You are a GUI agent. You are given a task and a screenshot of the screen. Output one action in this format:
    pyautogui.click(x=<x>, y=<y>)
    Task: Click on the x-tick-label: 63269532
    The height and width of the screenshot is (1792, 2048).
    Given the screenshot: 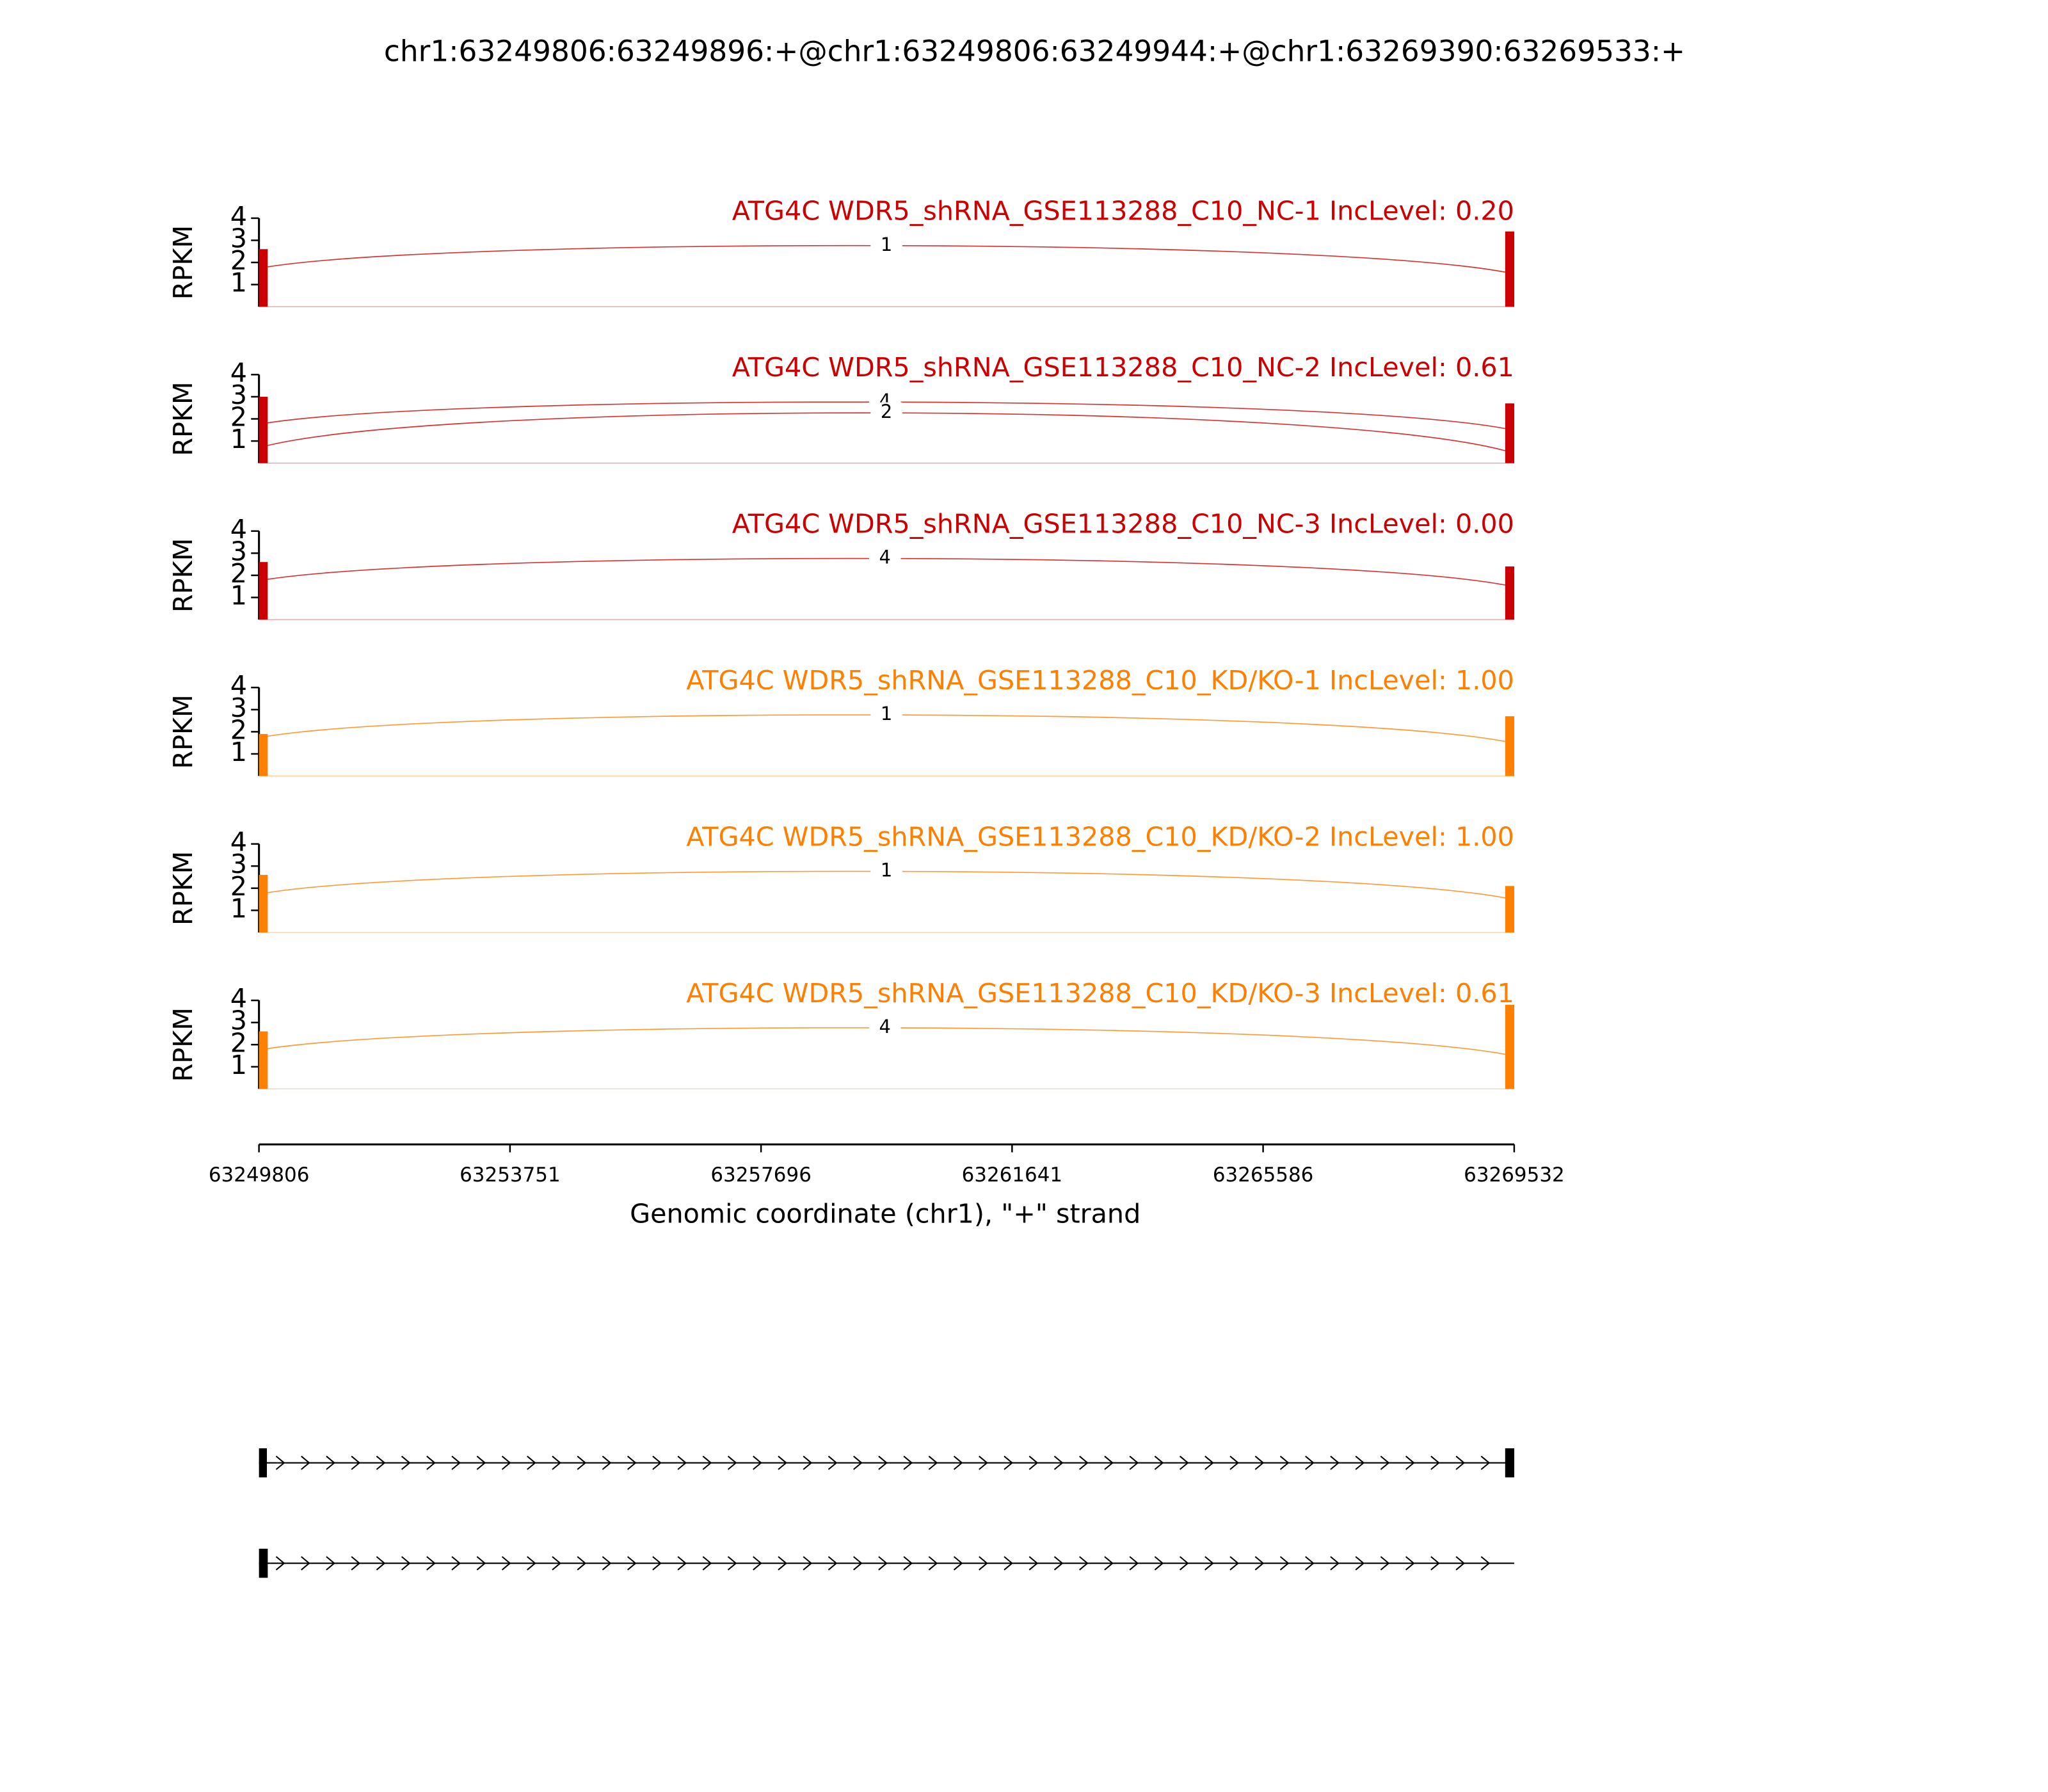 What is the action you would take?
    pyautogui.click(x=1514, y=1175)
    